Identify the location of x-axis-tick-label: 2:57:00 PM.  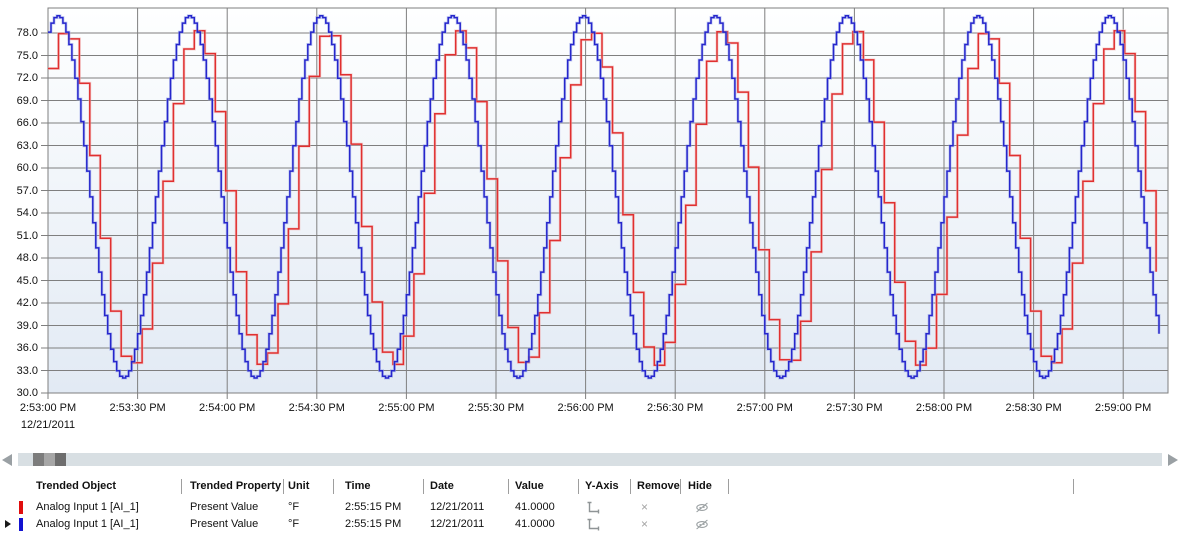
(764, 408).